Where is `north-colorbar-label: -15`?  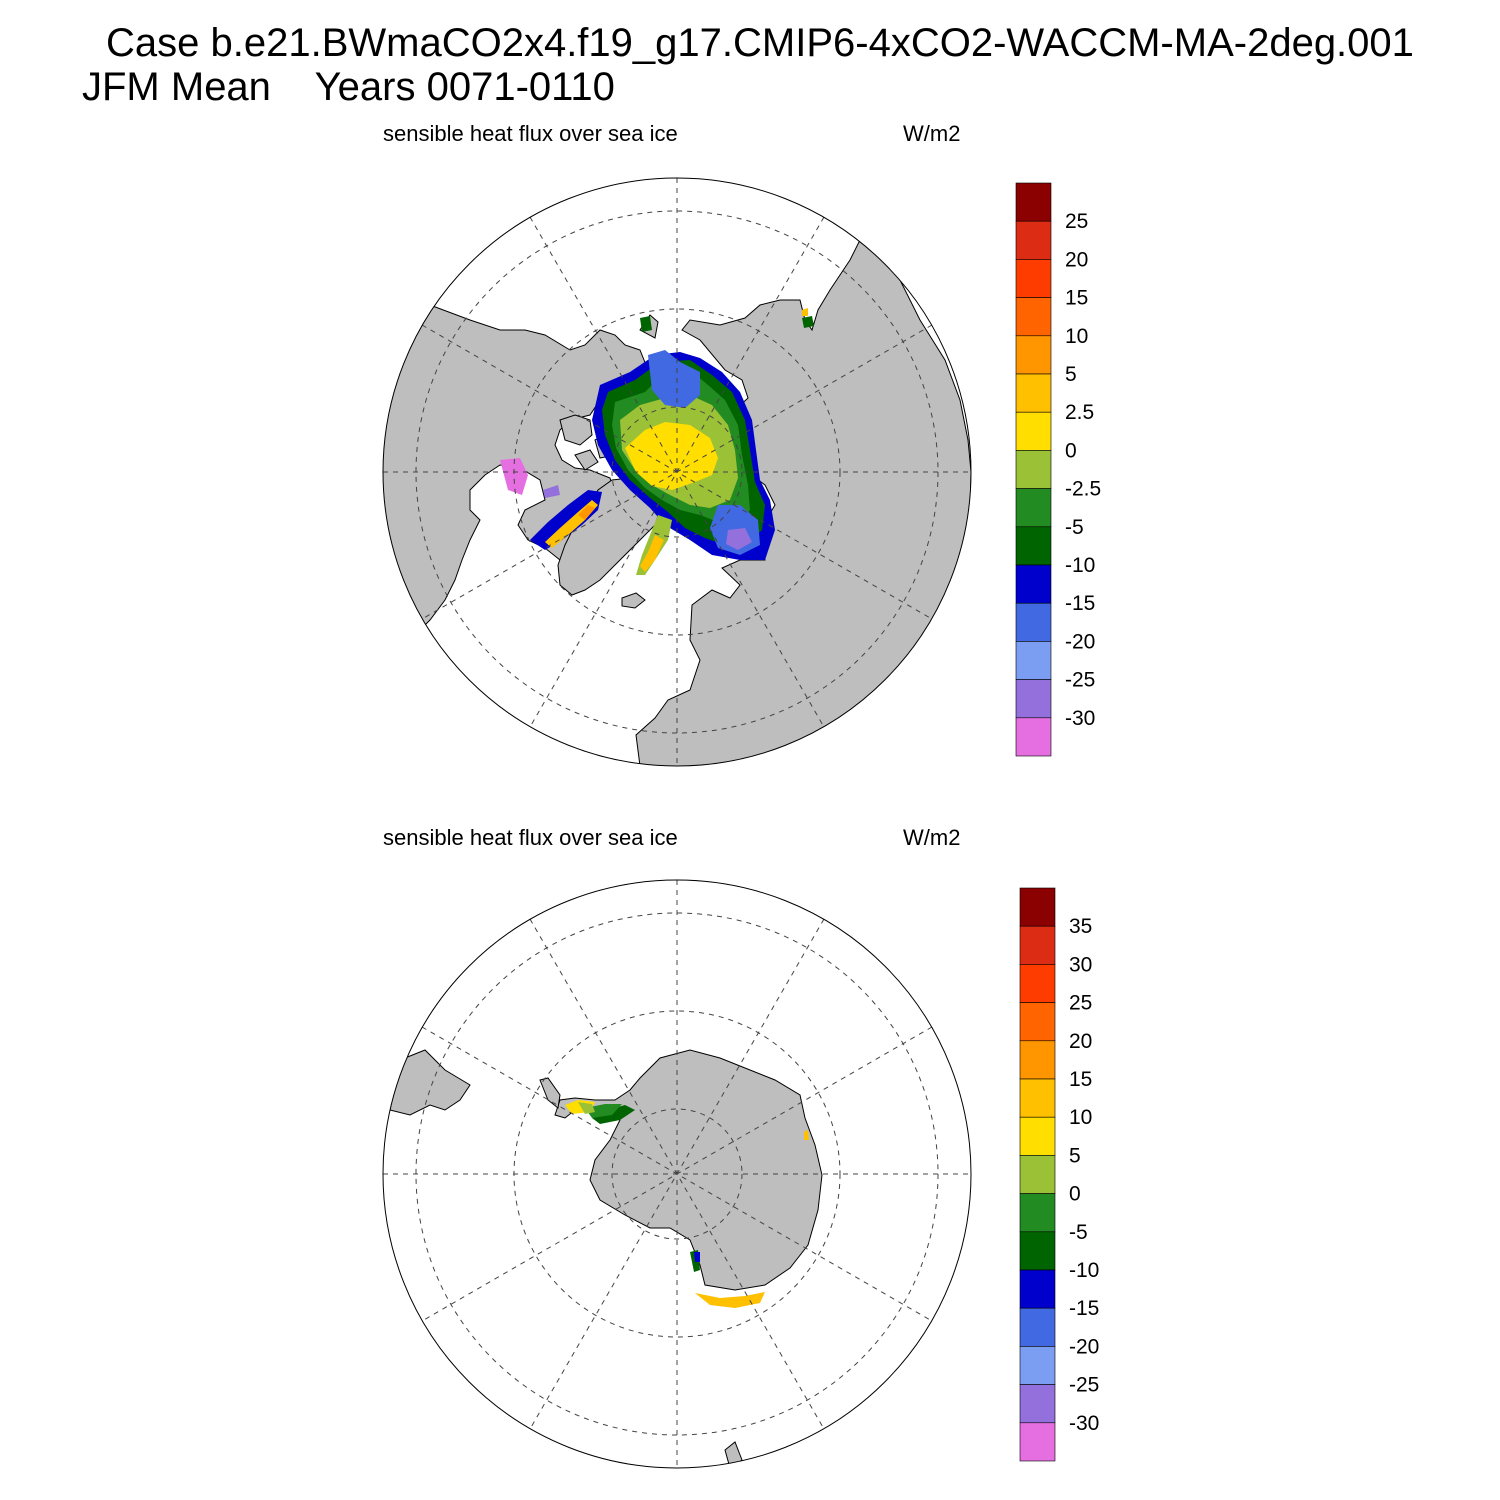
north-colorbar-label: -15 is located at coordinates (1080, 603).